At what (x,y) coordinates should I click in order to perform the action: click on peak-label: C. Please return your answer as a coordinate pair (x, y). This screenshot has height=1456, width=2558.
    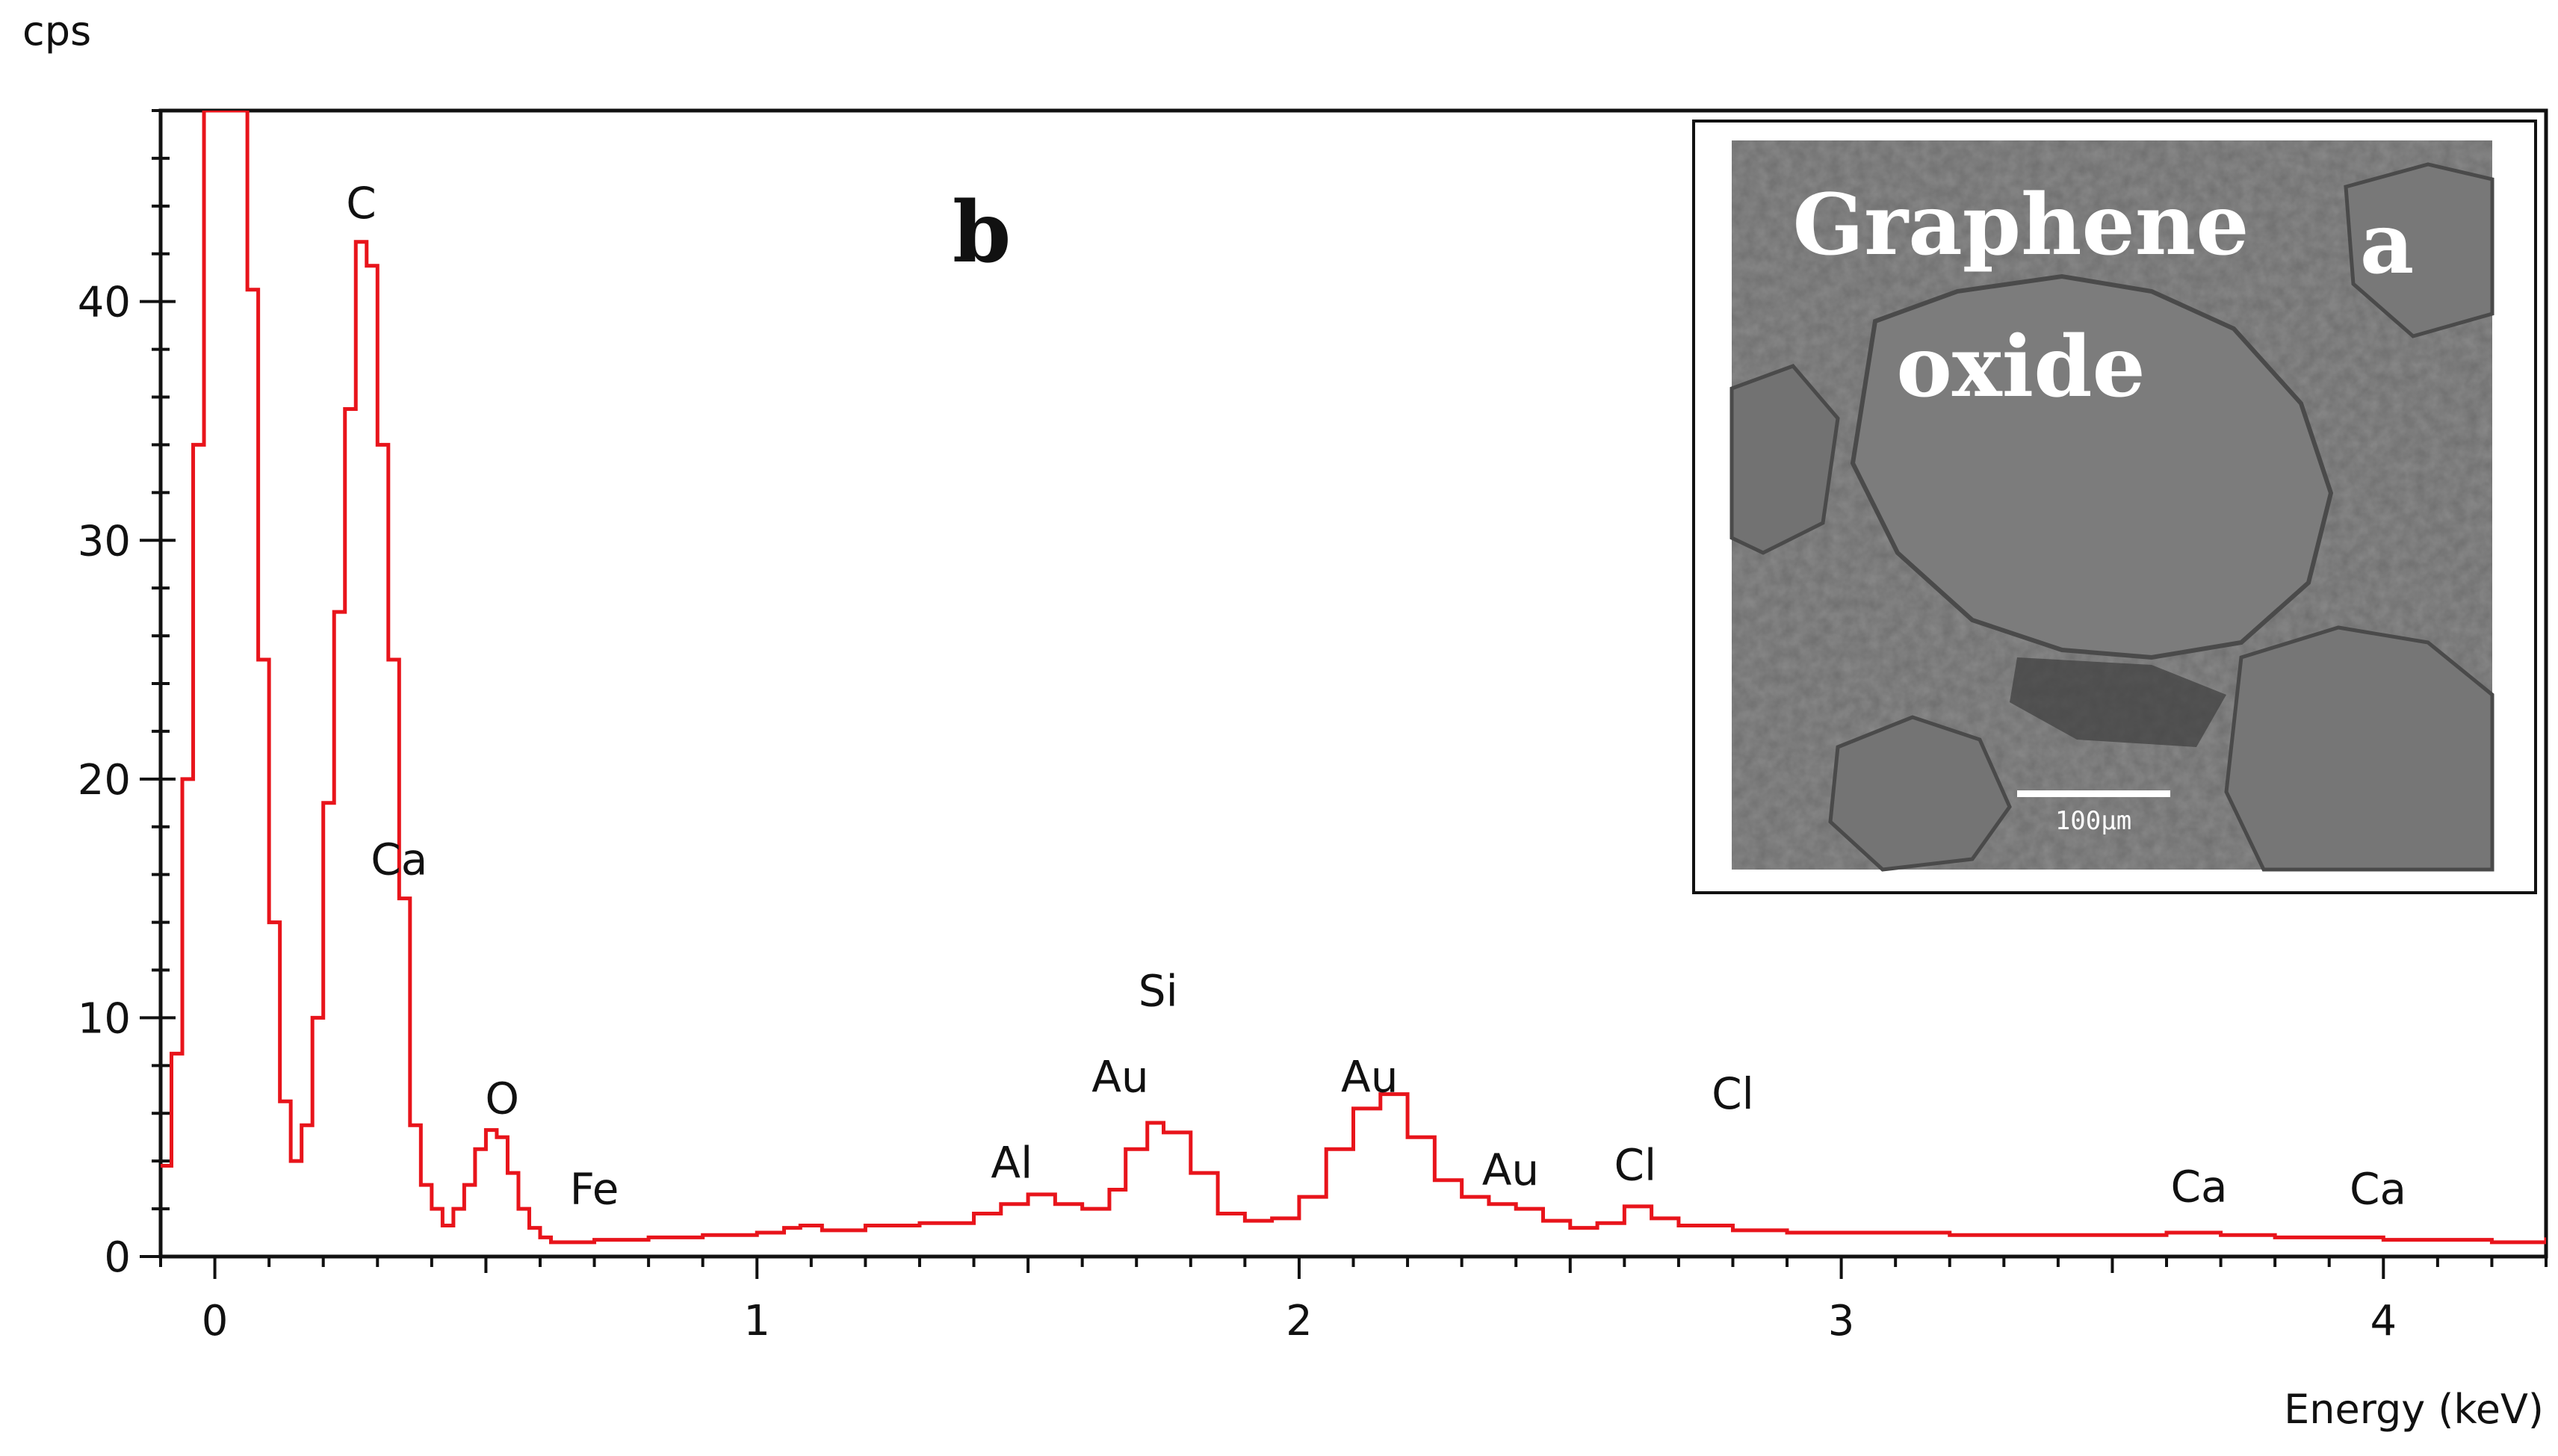
    Looking at the image, I should click on (361, 203).